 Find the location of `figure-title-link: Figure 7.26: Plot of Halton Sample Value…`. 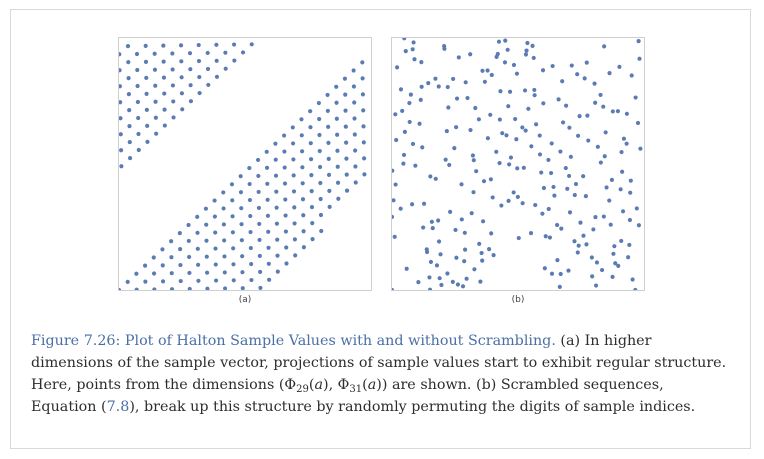

figure-title-link: Figure 7.26: Plot of Halton Sample Value… is located at coordinates (293, 341).